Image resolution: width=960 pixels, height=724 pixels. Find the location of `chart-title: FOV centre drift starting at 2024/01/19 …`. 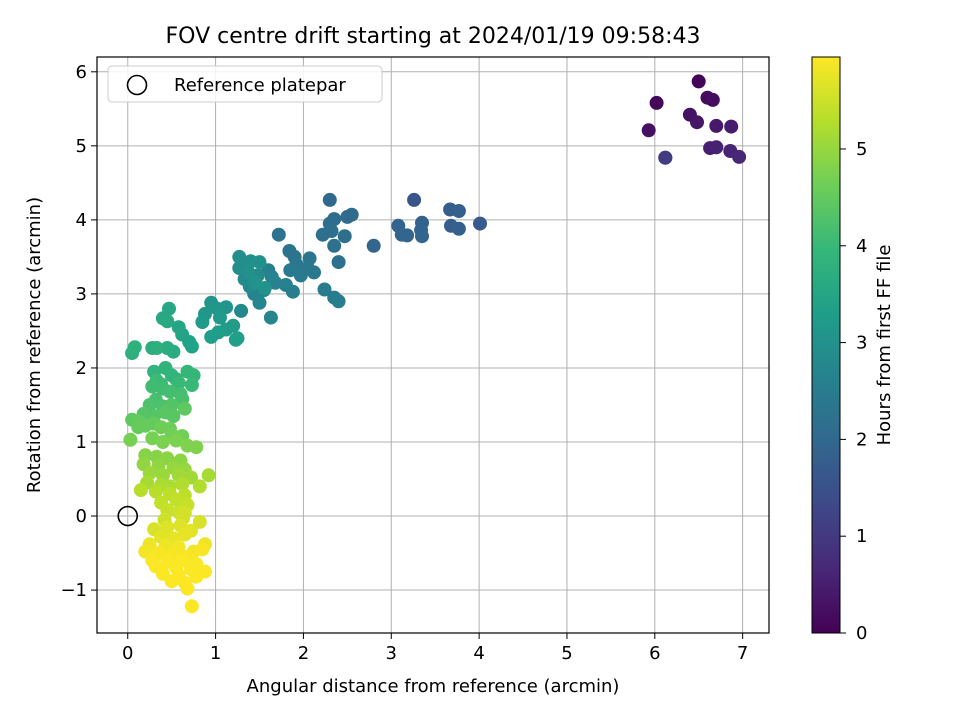

chart-title: FOV centre drift starting at 2024/01/19 … is located at coordinates (433, 36).